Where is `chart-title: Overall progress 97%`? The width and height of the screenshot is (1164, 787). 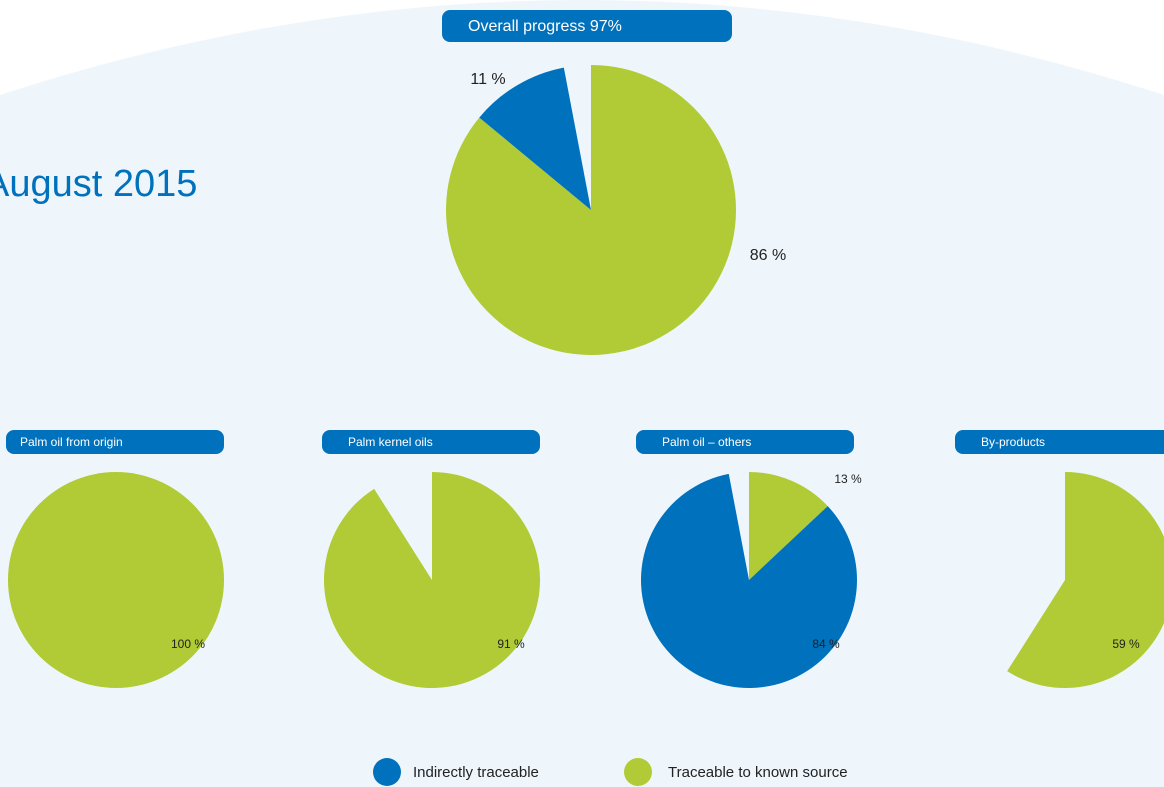 chart-title: Overall progress 97% is located at coordinates (545, 26).